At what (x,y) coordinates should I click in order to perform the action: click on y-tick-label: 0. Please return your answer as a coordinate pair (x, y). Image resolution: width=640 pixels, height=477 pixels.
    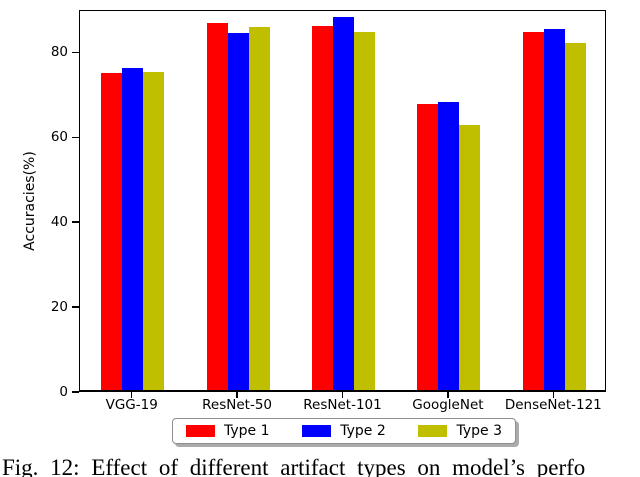
    Looking at the image, I should click on (63, 392).